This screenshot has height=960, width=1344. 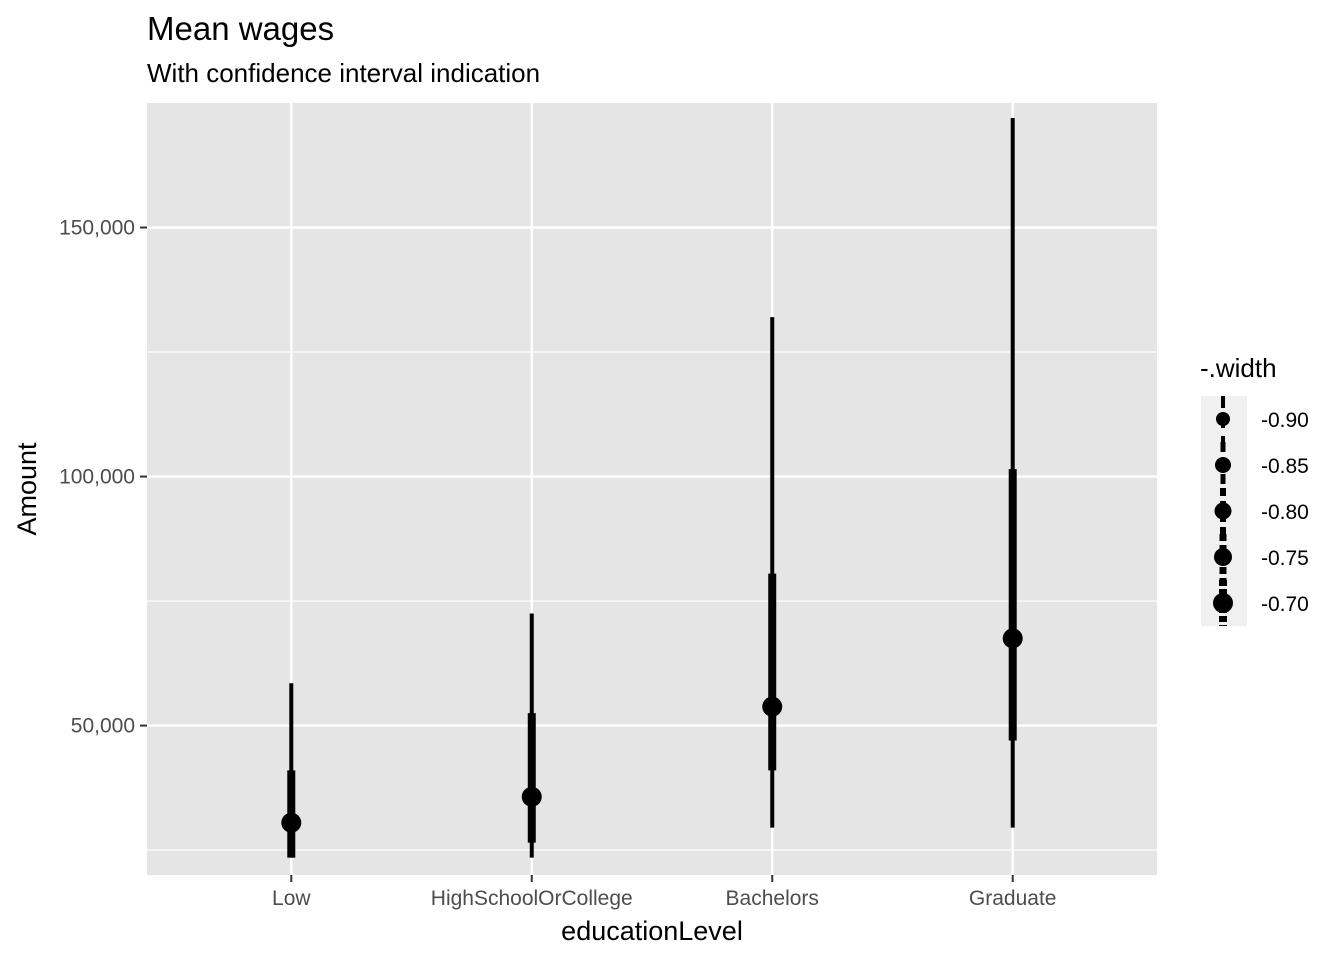 I want to click on x-tick-label: Graduate, so click(x=1013, y=898).